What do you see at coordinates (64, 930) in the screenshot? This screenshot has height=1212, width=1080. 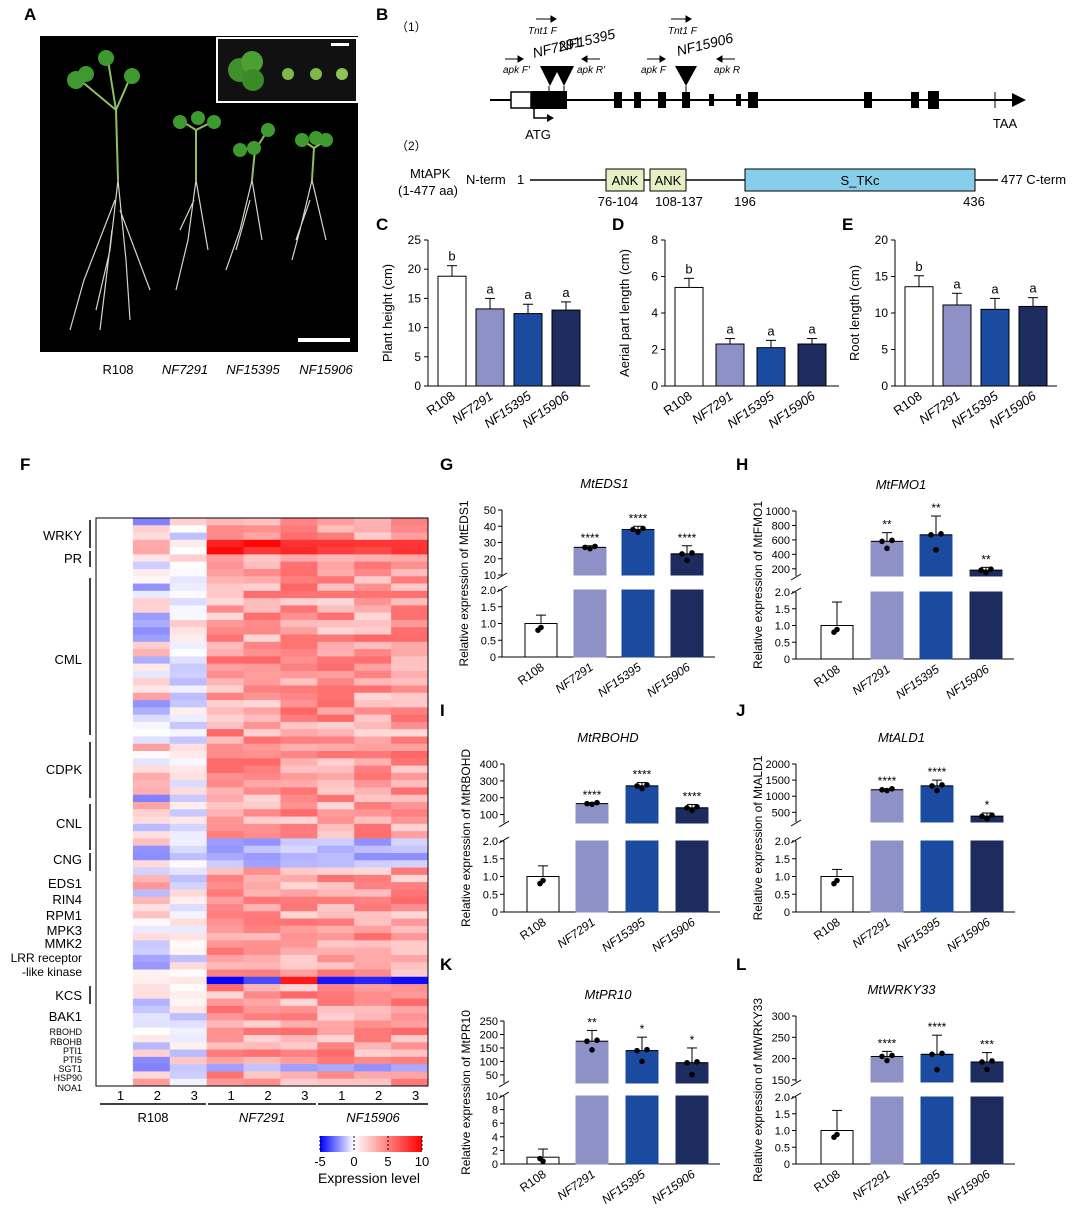 I see `row-group-label: MPK3` at bounding box center [64, 930].